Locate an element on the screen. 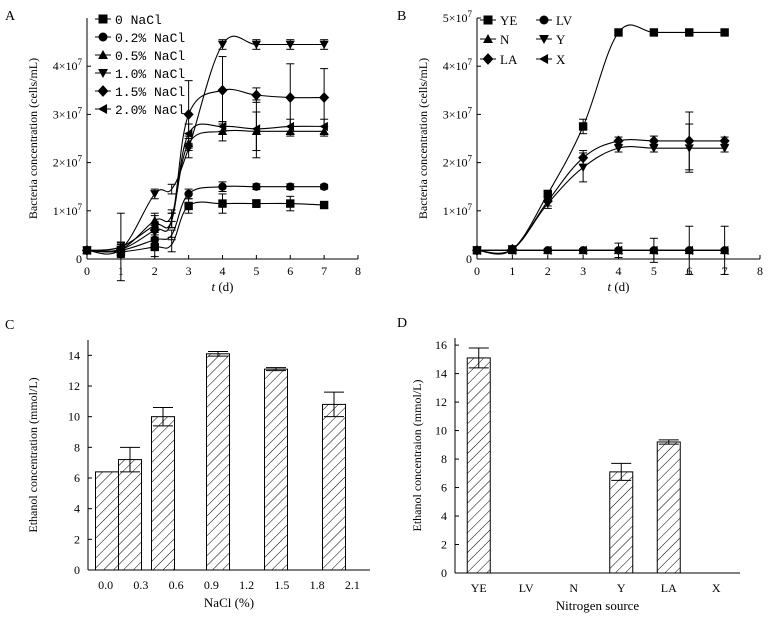  x-axis-label: NaCl (%) is located at coordinates (229, 602).